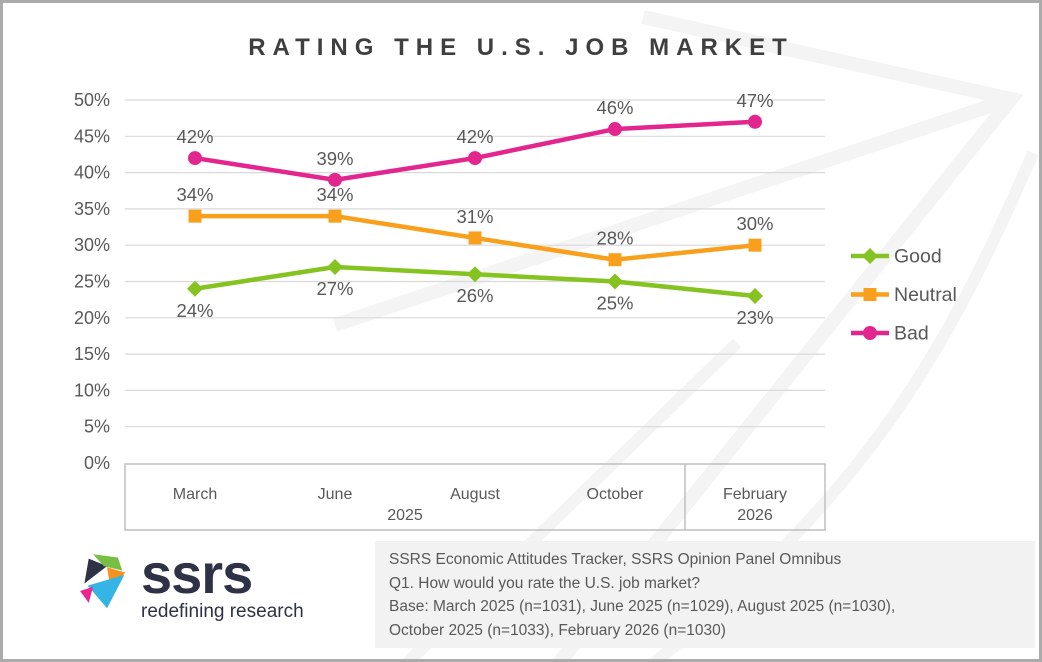 The height and width of the screenshot is (662, 1042). Describe the element at coordinates (92, 282) in the screenshot. I see `y-tick-label: 25%` at that location.